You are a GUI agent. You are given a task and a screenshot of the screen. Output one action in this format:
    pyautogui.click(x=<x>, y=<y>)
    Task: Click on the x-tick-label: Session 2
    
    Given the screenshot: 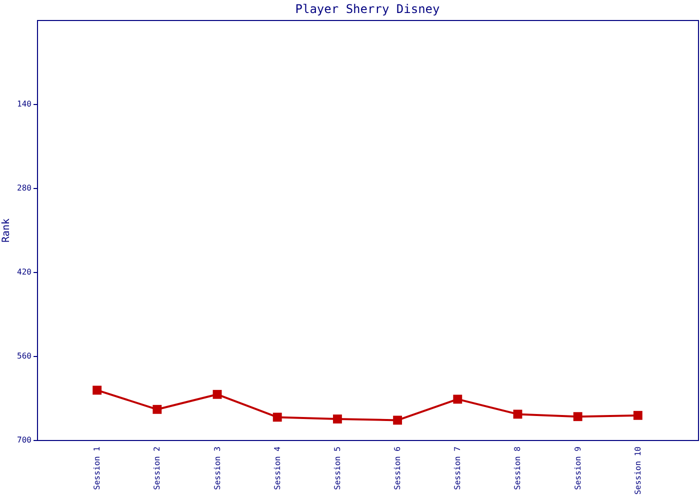 What is the action you would take?
    pyautogui.click(x=157, y=468)
    